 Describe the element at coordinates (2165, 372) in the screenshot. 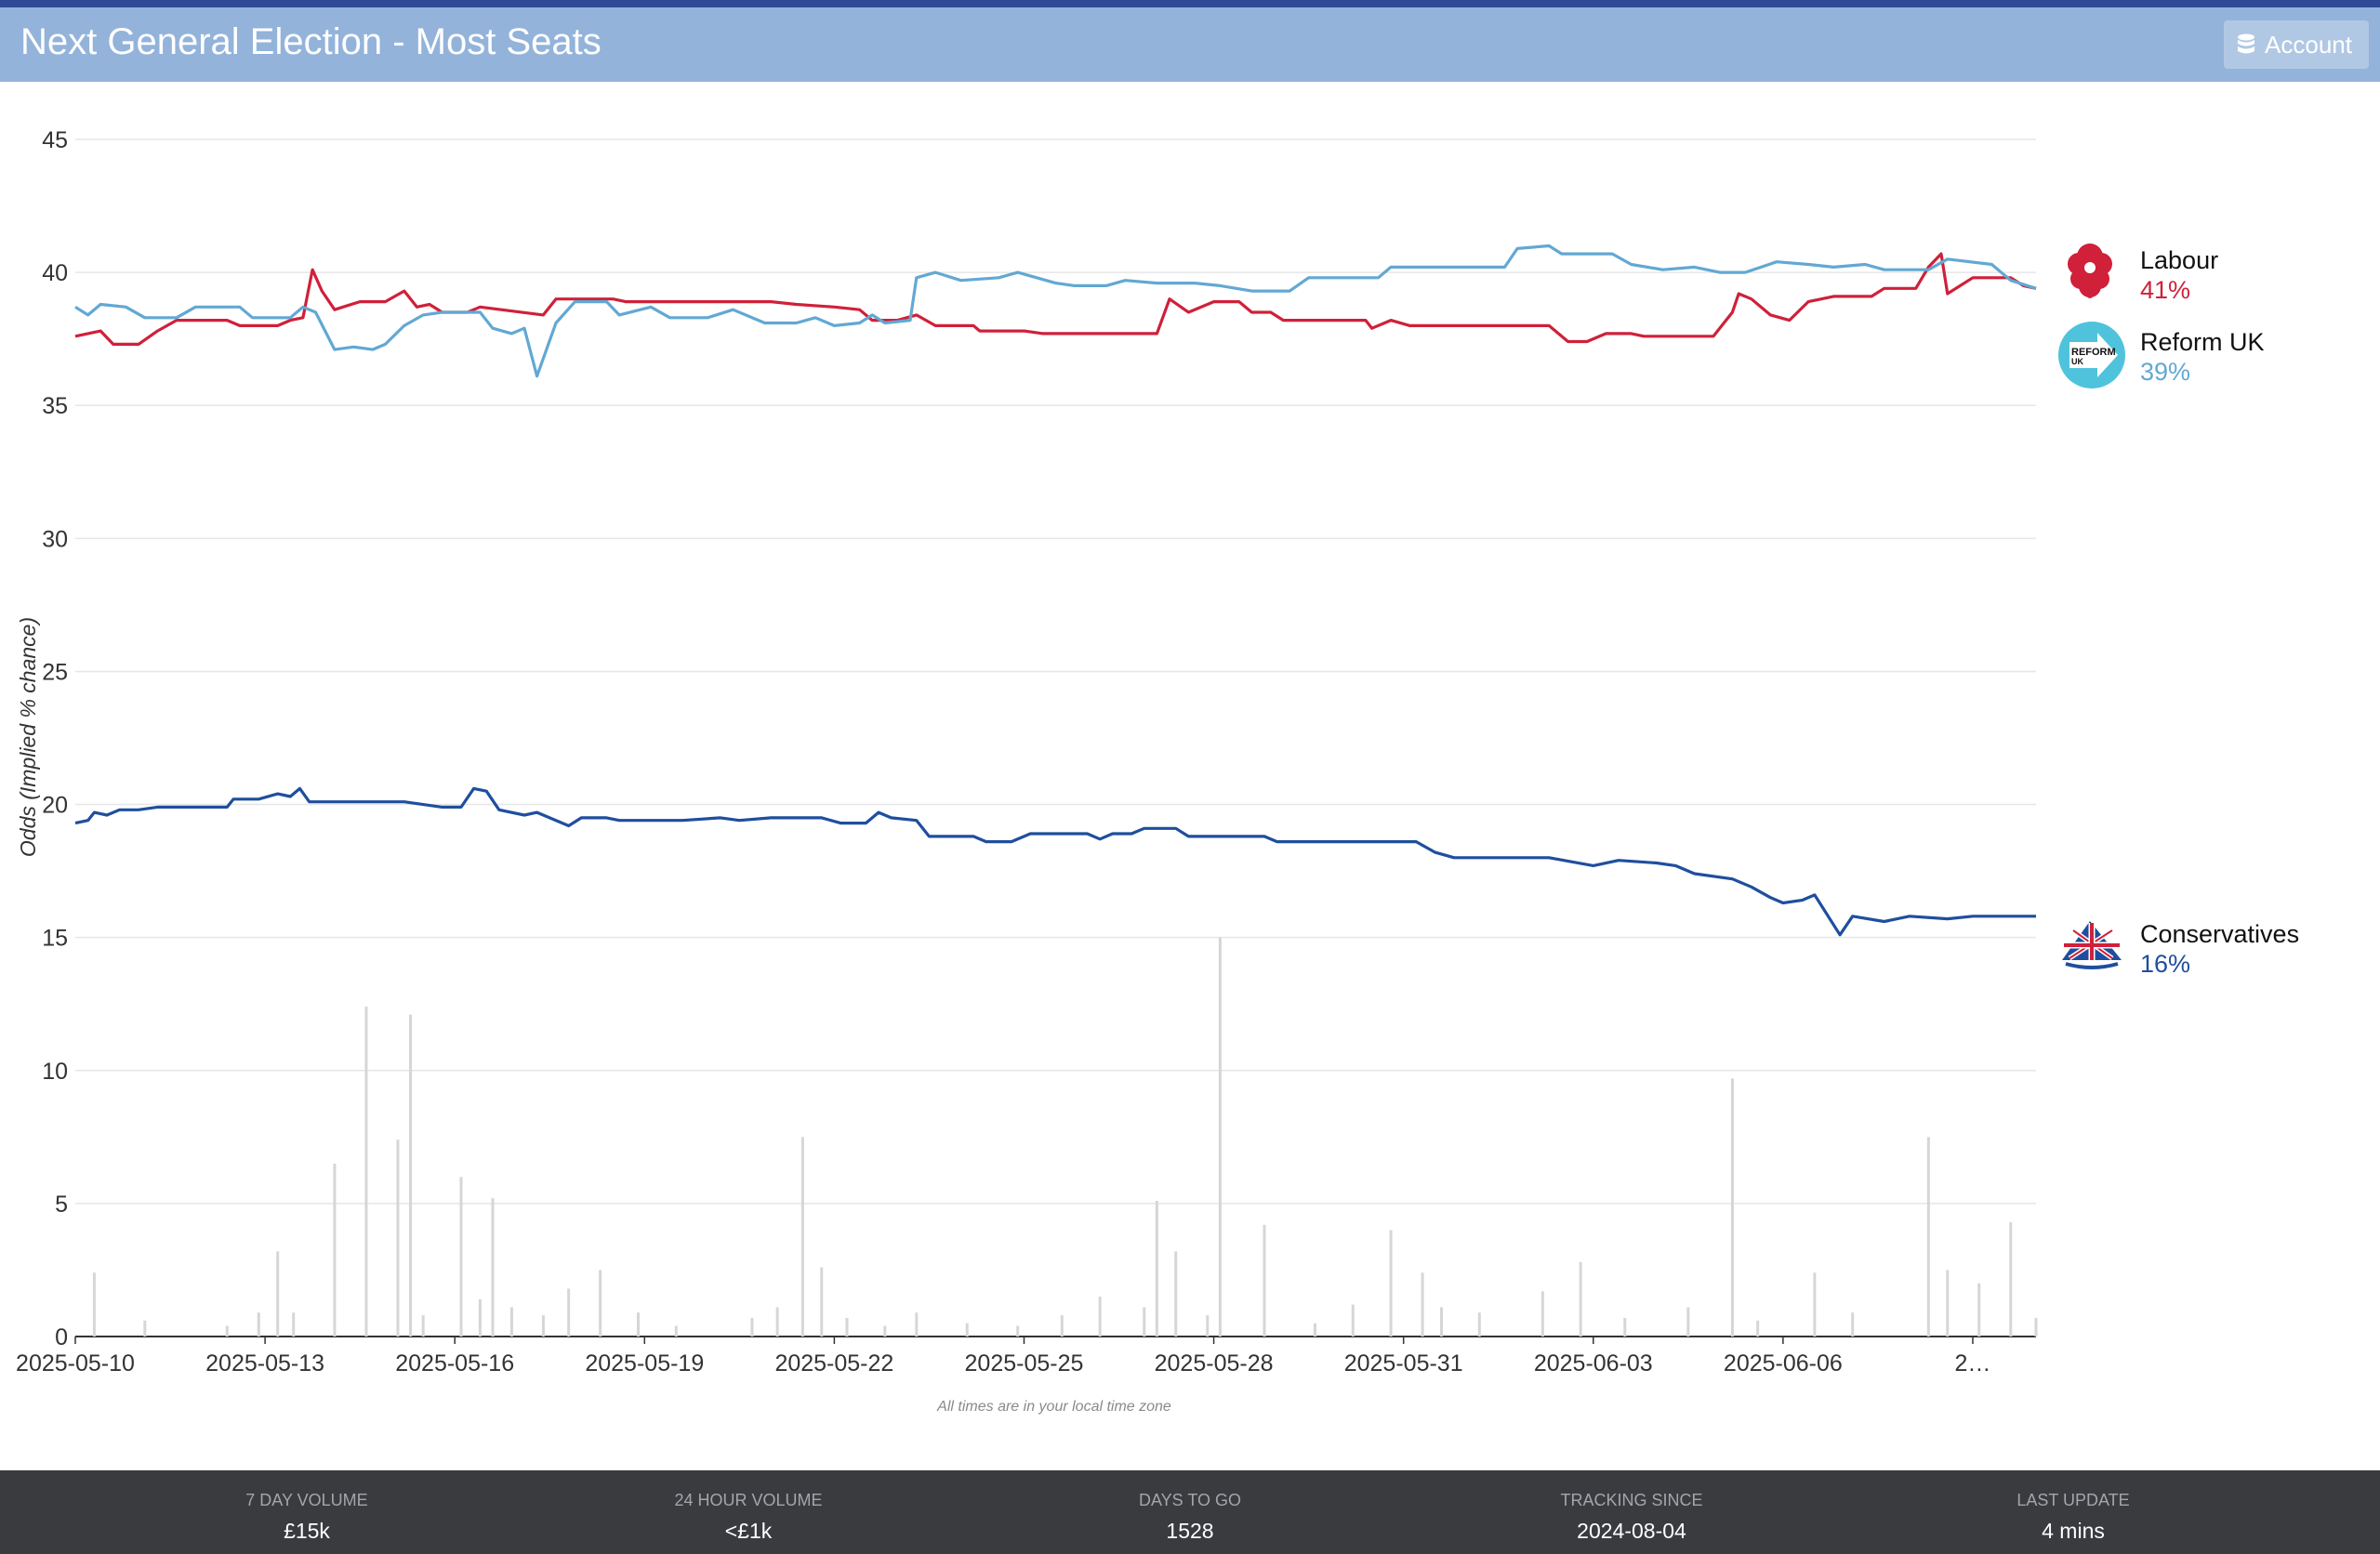

I see `legend-series-value: 39%` at that location.